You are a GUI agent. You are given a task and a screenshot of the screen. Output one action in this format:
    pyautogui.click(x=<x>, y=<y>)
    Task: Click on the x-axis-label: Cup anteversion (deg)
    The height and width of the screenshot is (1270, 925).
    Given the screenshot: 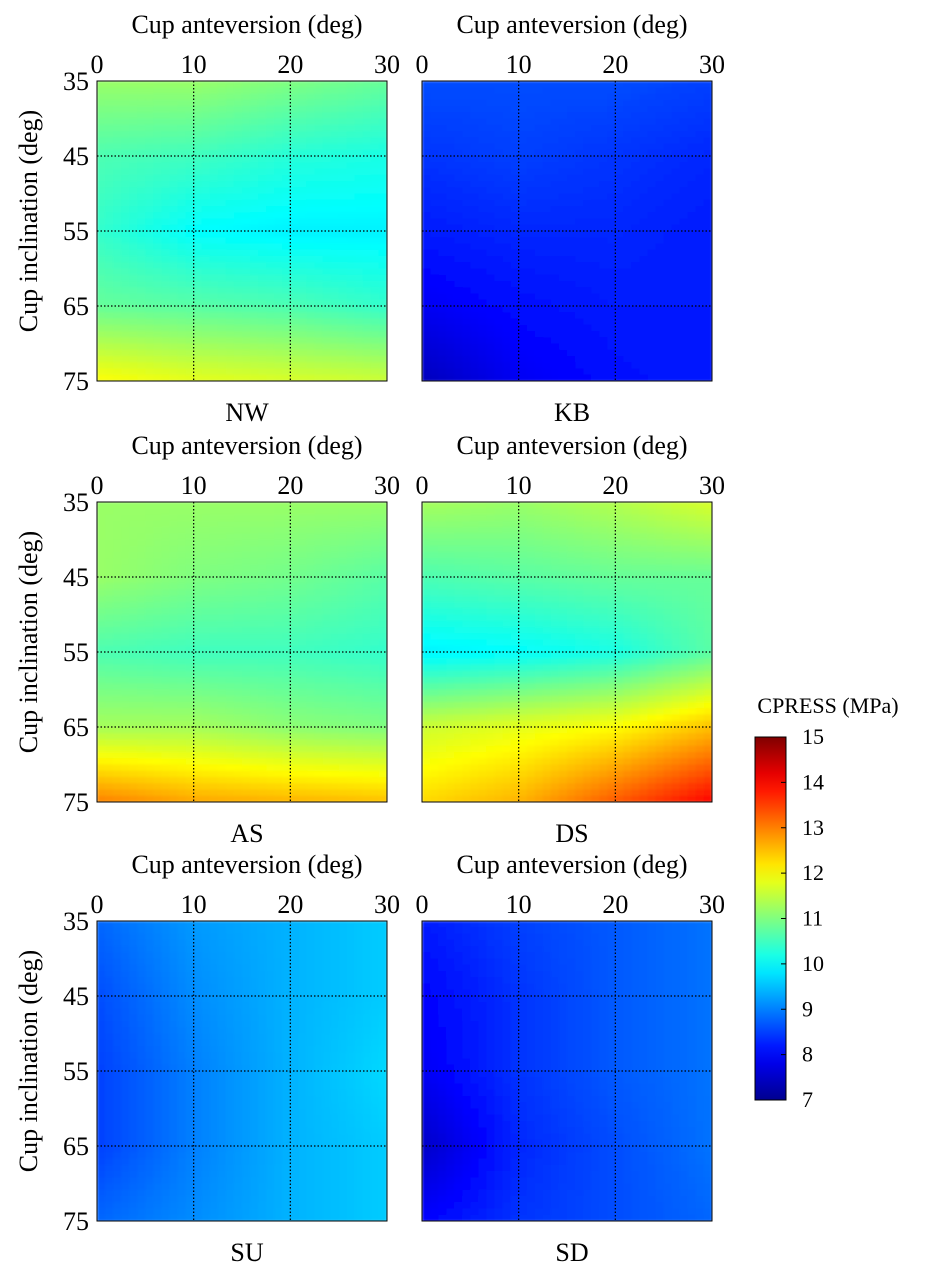 What is the action you would take?
    pyautogui.click(x=246, y=24)
    